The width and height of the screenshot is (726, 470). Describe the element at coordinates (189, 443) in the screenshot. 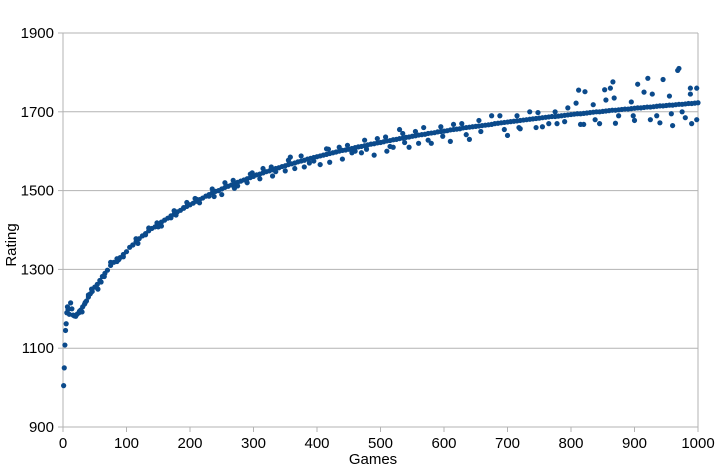

I see `x-tick-label: 200` at that location.